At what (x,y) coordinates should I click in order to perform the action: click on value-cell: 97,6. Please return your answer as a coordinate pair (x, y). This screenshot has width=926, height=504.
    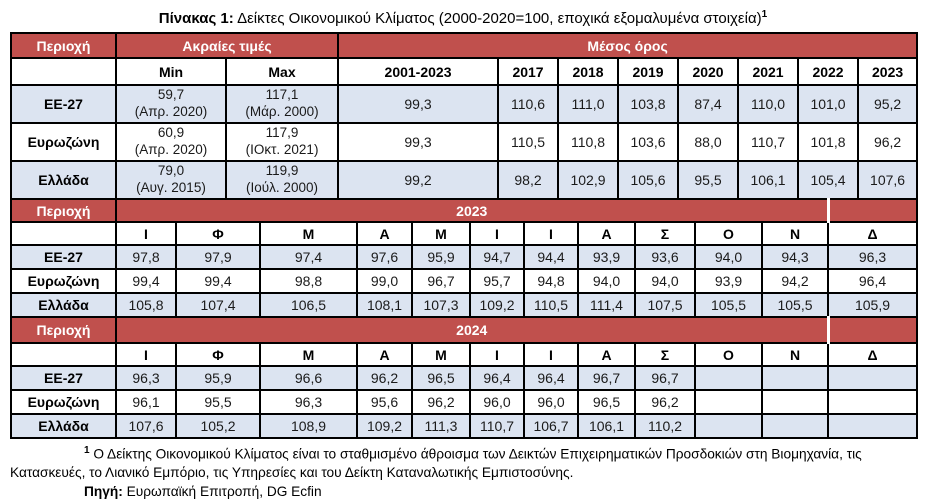
    Looking at the image, I should click on (384, 257).